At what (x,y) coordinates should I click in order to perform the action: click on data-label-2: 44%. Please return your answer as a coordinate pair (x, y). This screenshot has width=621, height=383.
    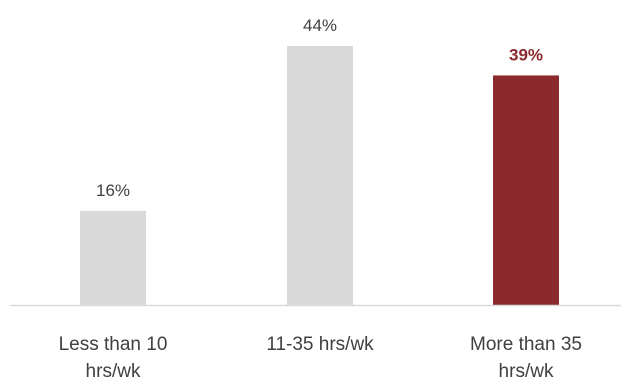
    Looking at the image, I should click on (320, 25).